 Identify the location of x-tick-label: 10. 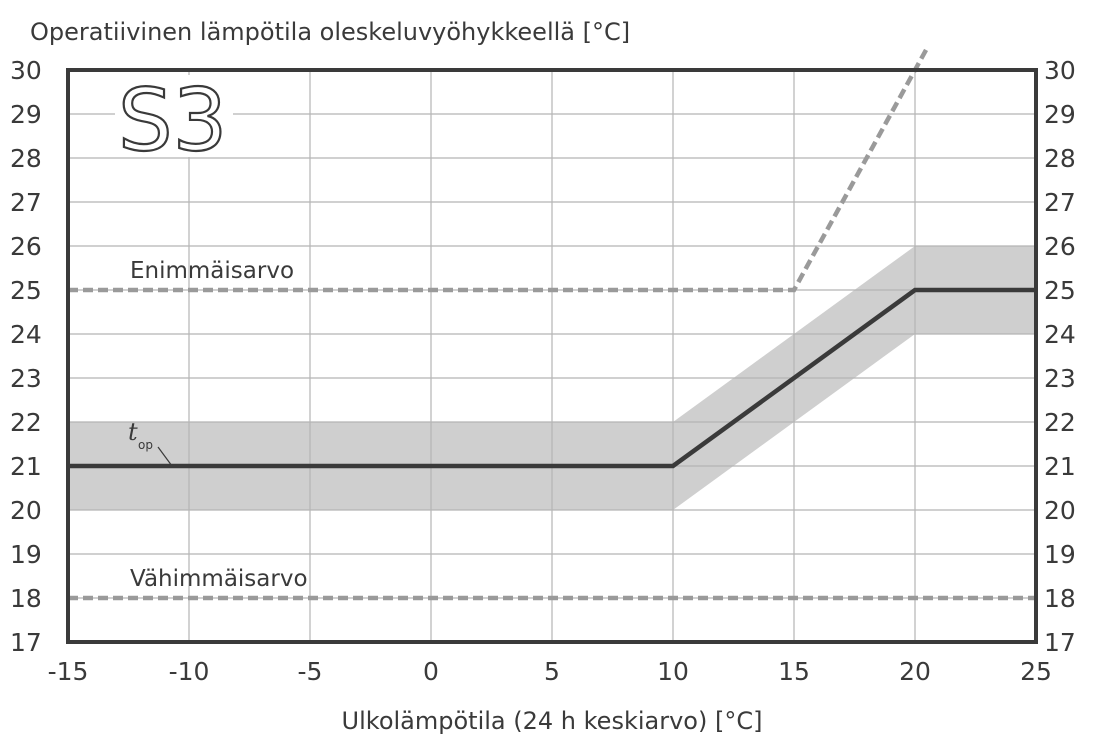
(673, 671).